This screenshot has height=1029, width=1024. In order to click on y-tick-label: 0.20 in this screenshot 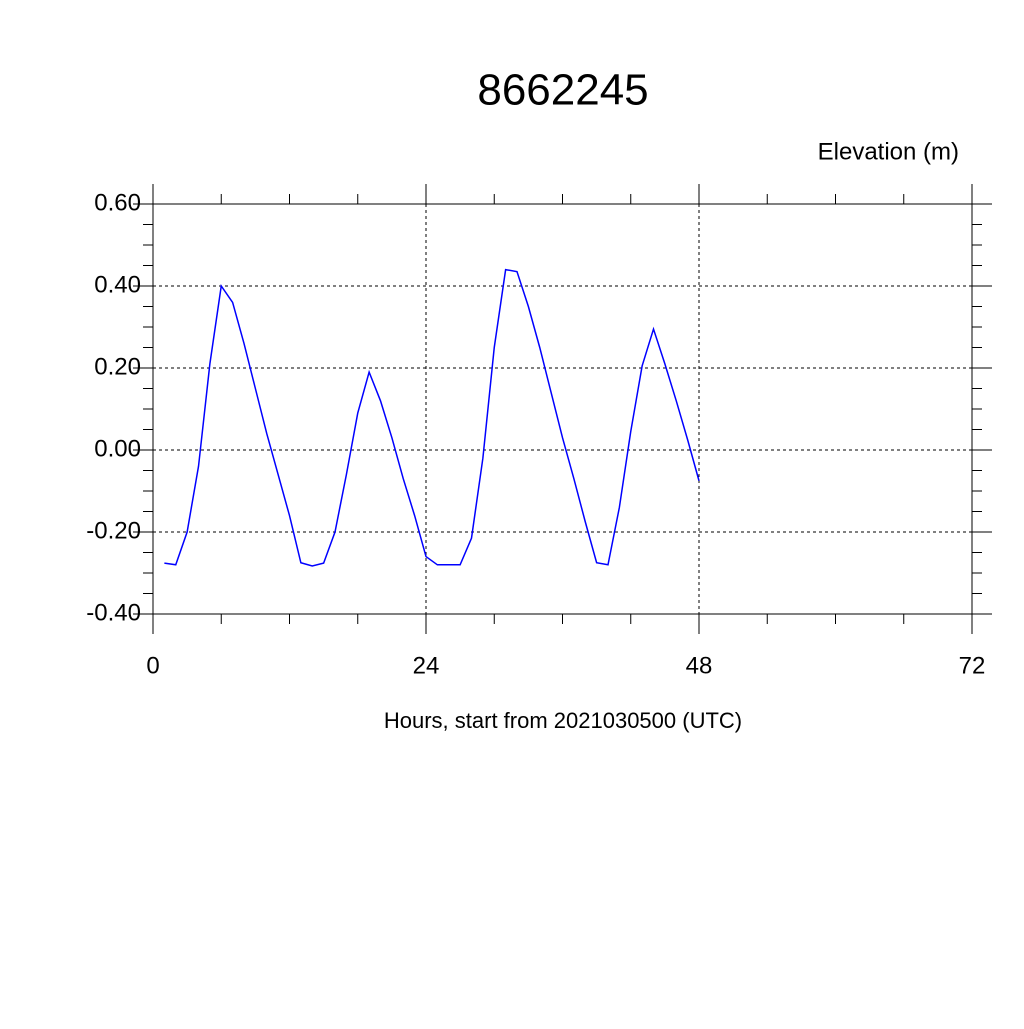, I will do `click(117, 366)`.